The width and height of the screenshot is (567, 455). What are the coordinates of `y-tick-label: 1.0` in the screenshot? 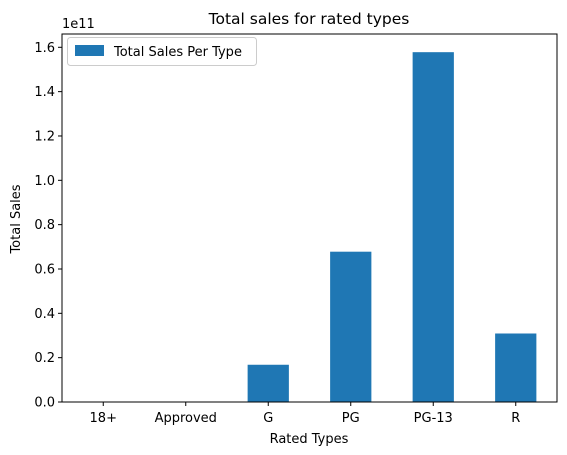 It's located at (44, 181).